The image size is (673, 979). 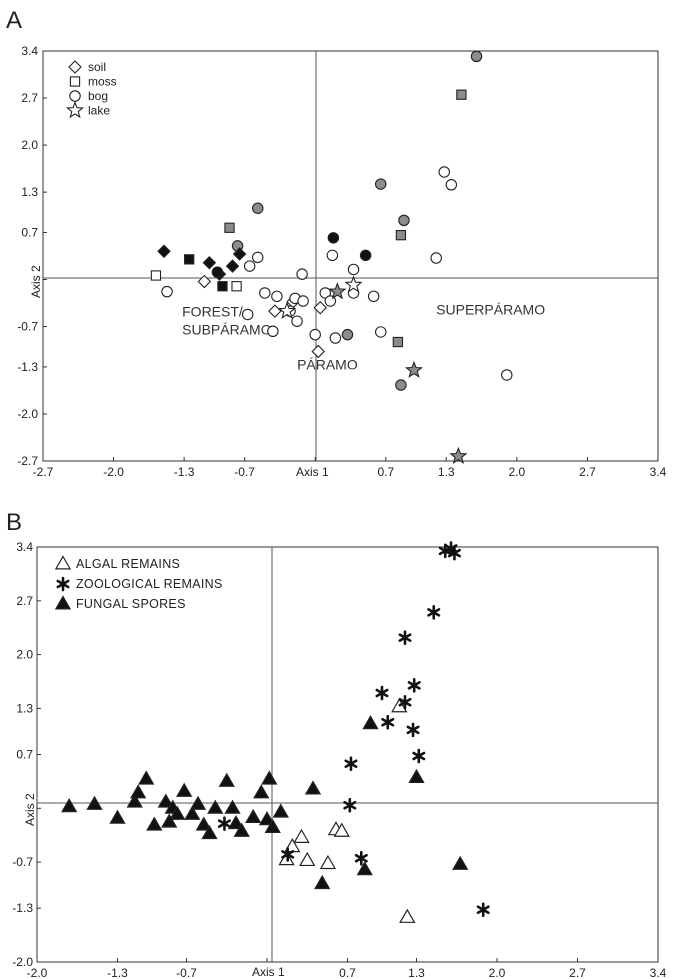 What do you see at coordinates (363, 336) in the screenshot?
I see `panel-a-annotations: FOREST/SUBPÁRAMO PÁRAMO SUPERPÁRAMO` at bounding box center [363, 336].